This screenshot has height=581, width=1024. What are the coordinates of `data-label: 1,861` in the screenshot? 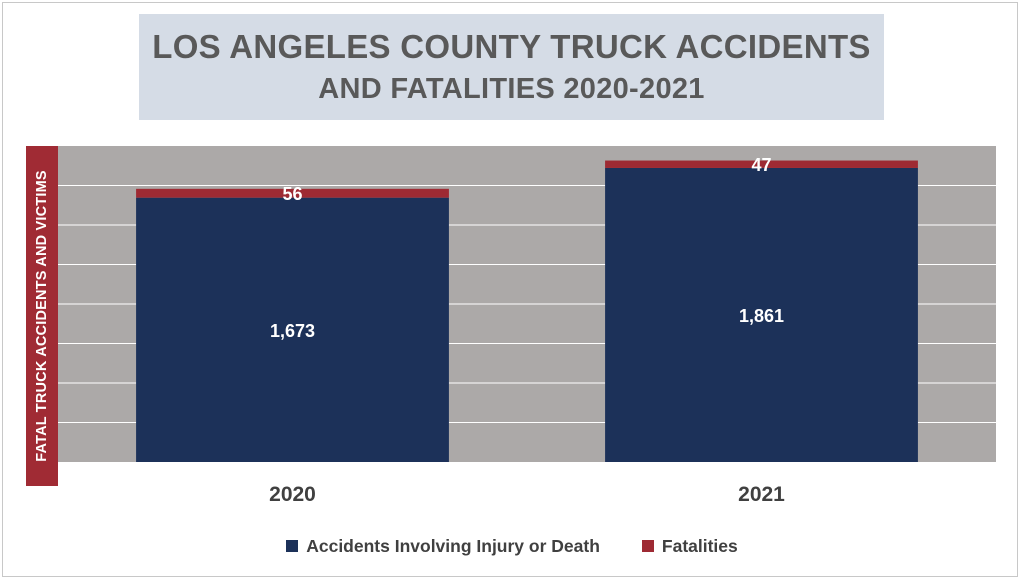 It's located at (761, 316).